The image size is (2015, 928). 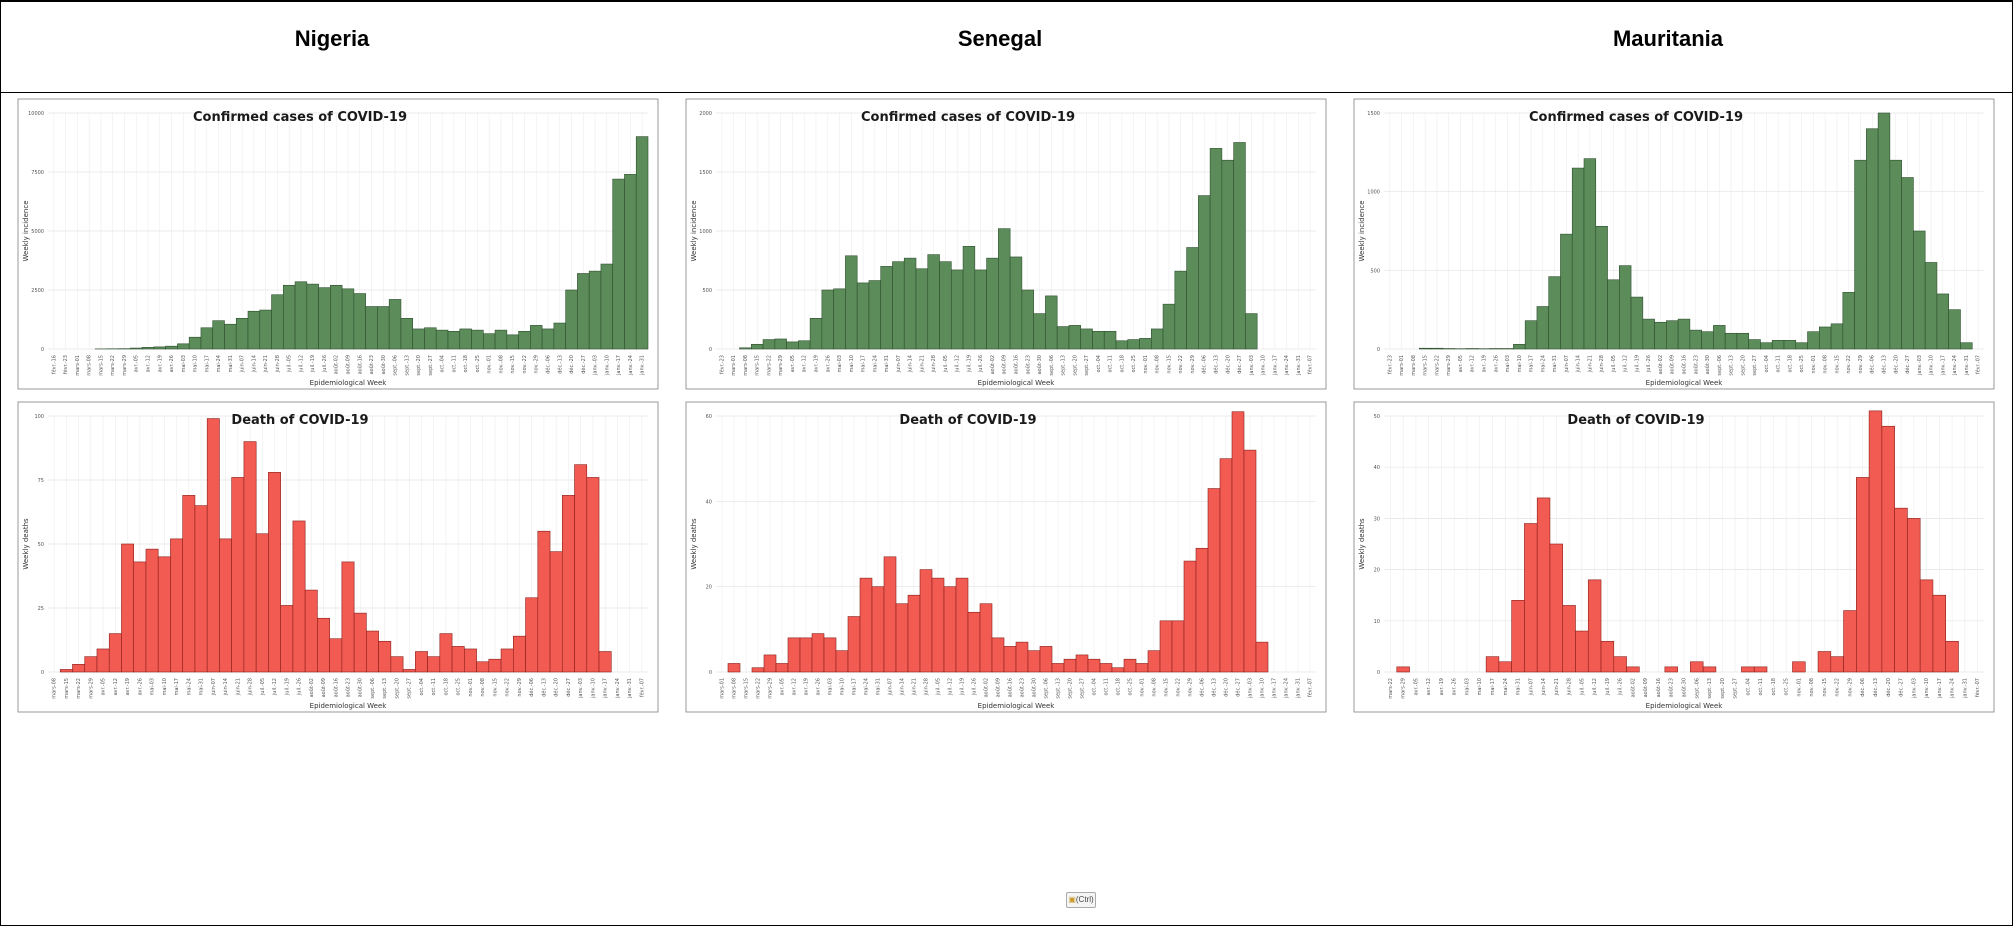 What do you see at coordinates (1155, 687) in the screenshot?
I see `x-tick-label: nov.-08` at bounding box center [1155, 687].